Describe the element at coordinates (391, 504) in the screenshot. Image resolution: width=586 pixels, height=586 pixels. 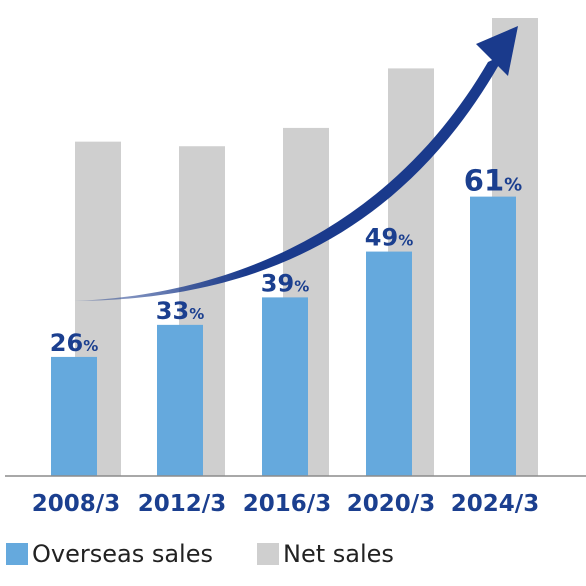
I see `x-tick-label: 2020/3` at that location.